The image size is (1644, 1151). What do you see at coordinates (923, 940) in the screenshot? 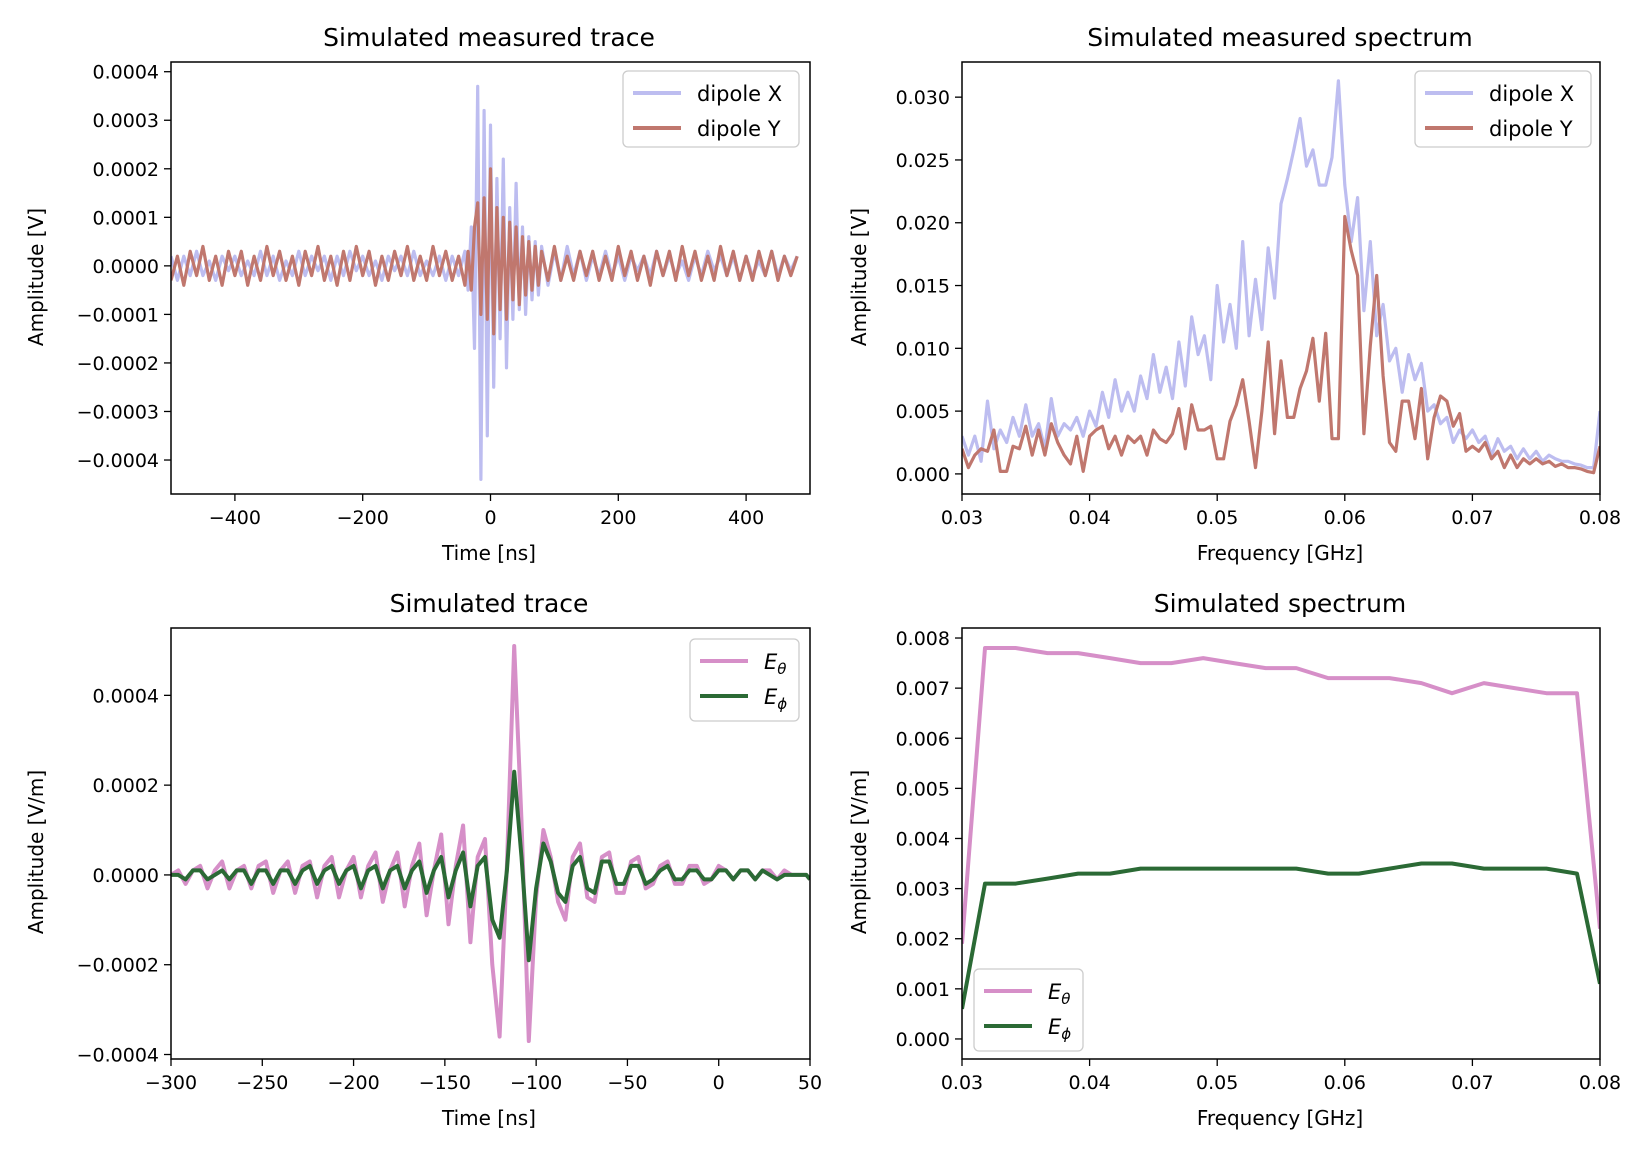
I see `y-tick-label: 0.002` at bounding box center [923, 940].